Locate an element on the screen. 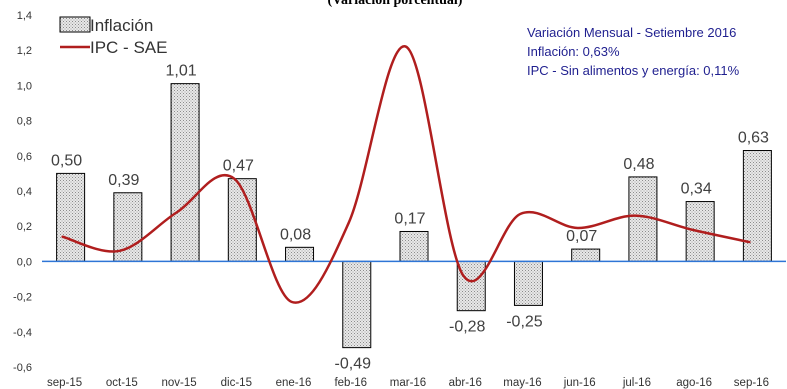 This screenshot has height=389, width=787. data-label: 0,39 is located at coordinates (123, 180).